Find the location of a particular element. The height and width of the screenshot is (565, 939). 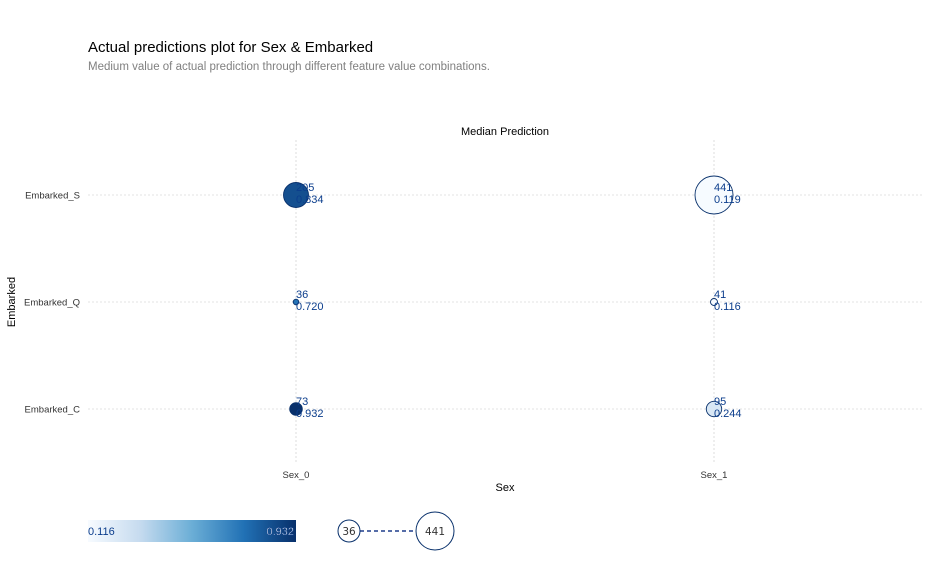

colorbar-min-label: 0.116 is located at coordinates (101, 532).